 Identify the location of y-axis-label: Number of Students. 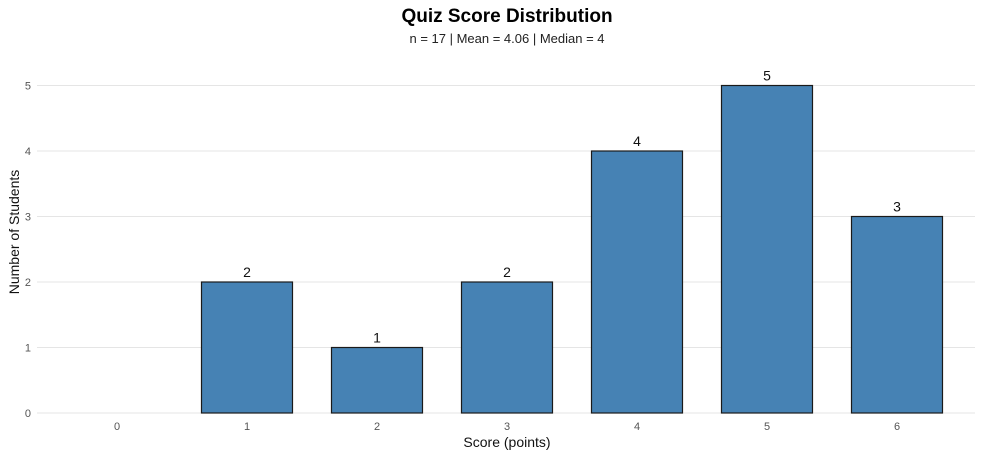
(14, 232).